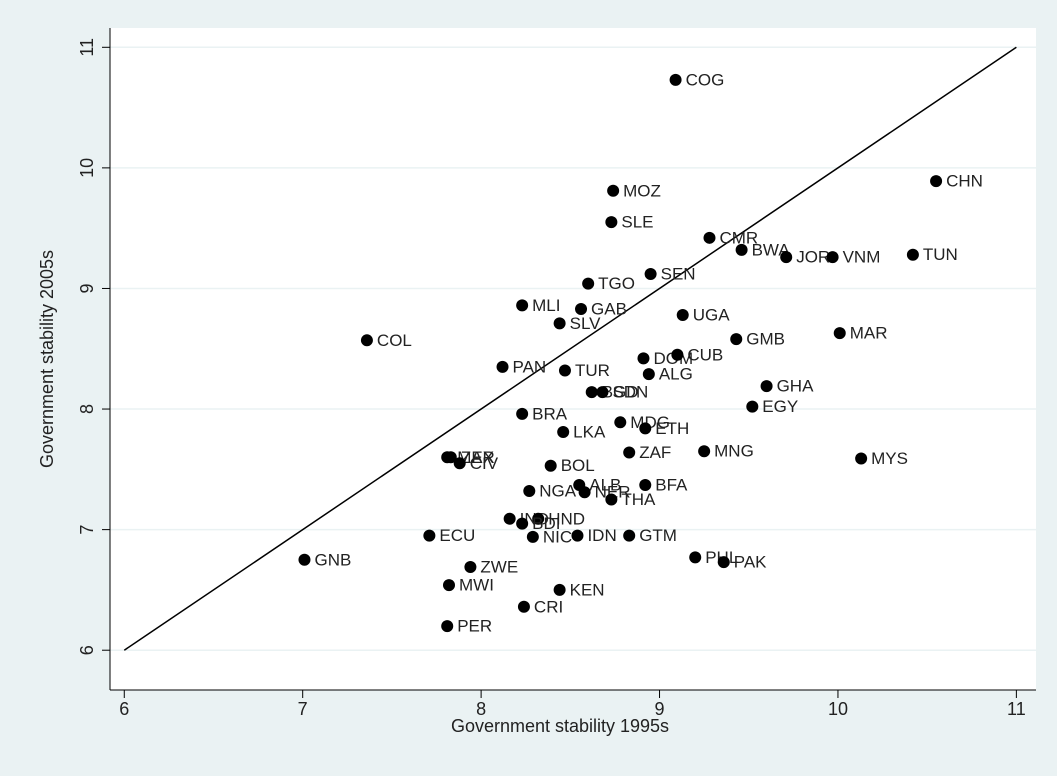 The width and height of the screenshot is (1057, 776). Describe the element at coordinates (660, 709) in the screenshot. I see `x-tick-label: 9` at that location.